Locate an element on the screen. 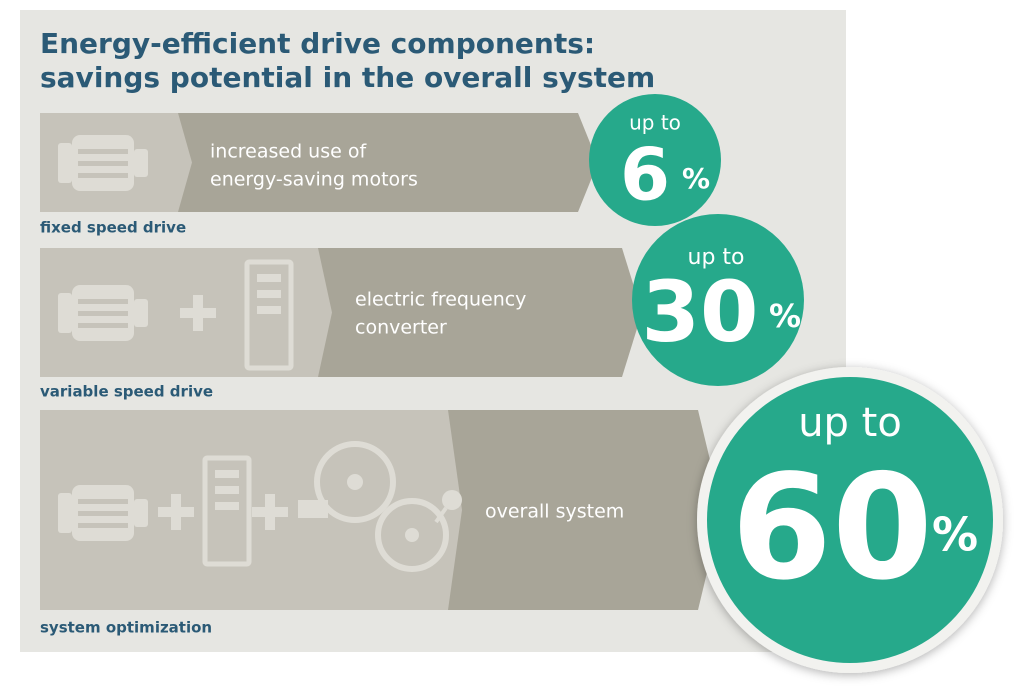 The height and width of the screenshot is (698, 1024). title-line: Energy-efficient drive components: is located at coordinates (317, 43).